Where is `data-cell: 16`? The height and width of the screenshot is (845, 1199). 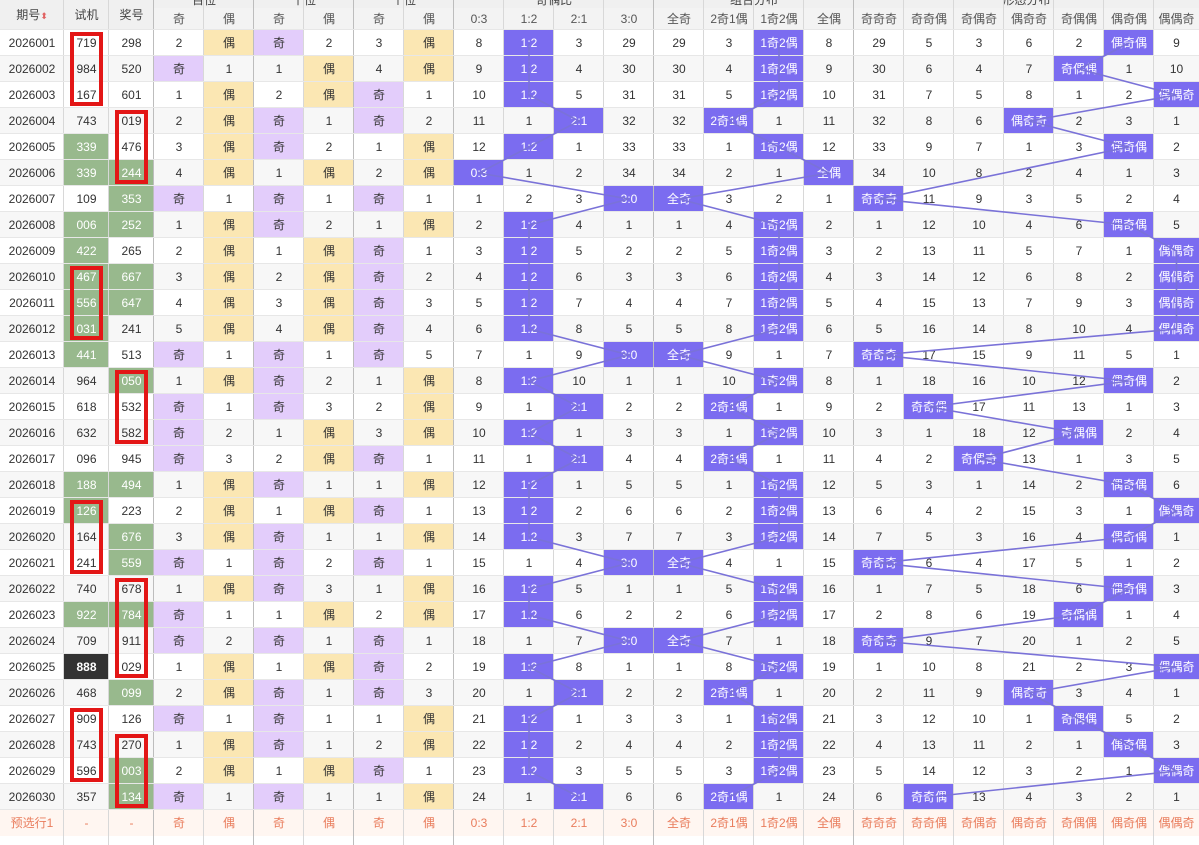 data-cell: 16 is located at coordinates (829, 589).